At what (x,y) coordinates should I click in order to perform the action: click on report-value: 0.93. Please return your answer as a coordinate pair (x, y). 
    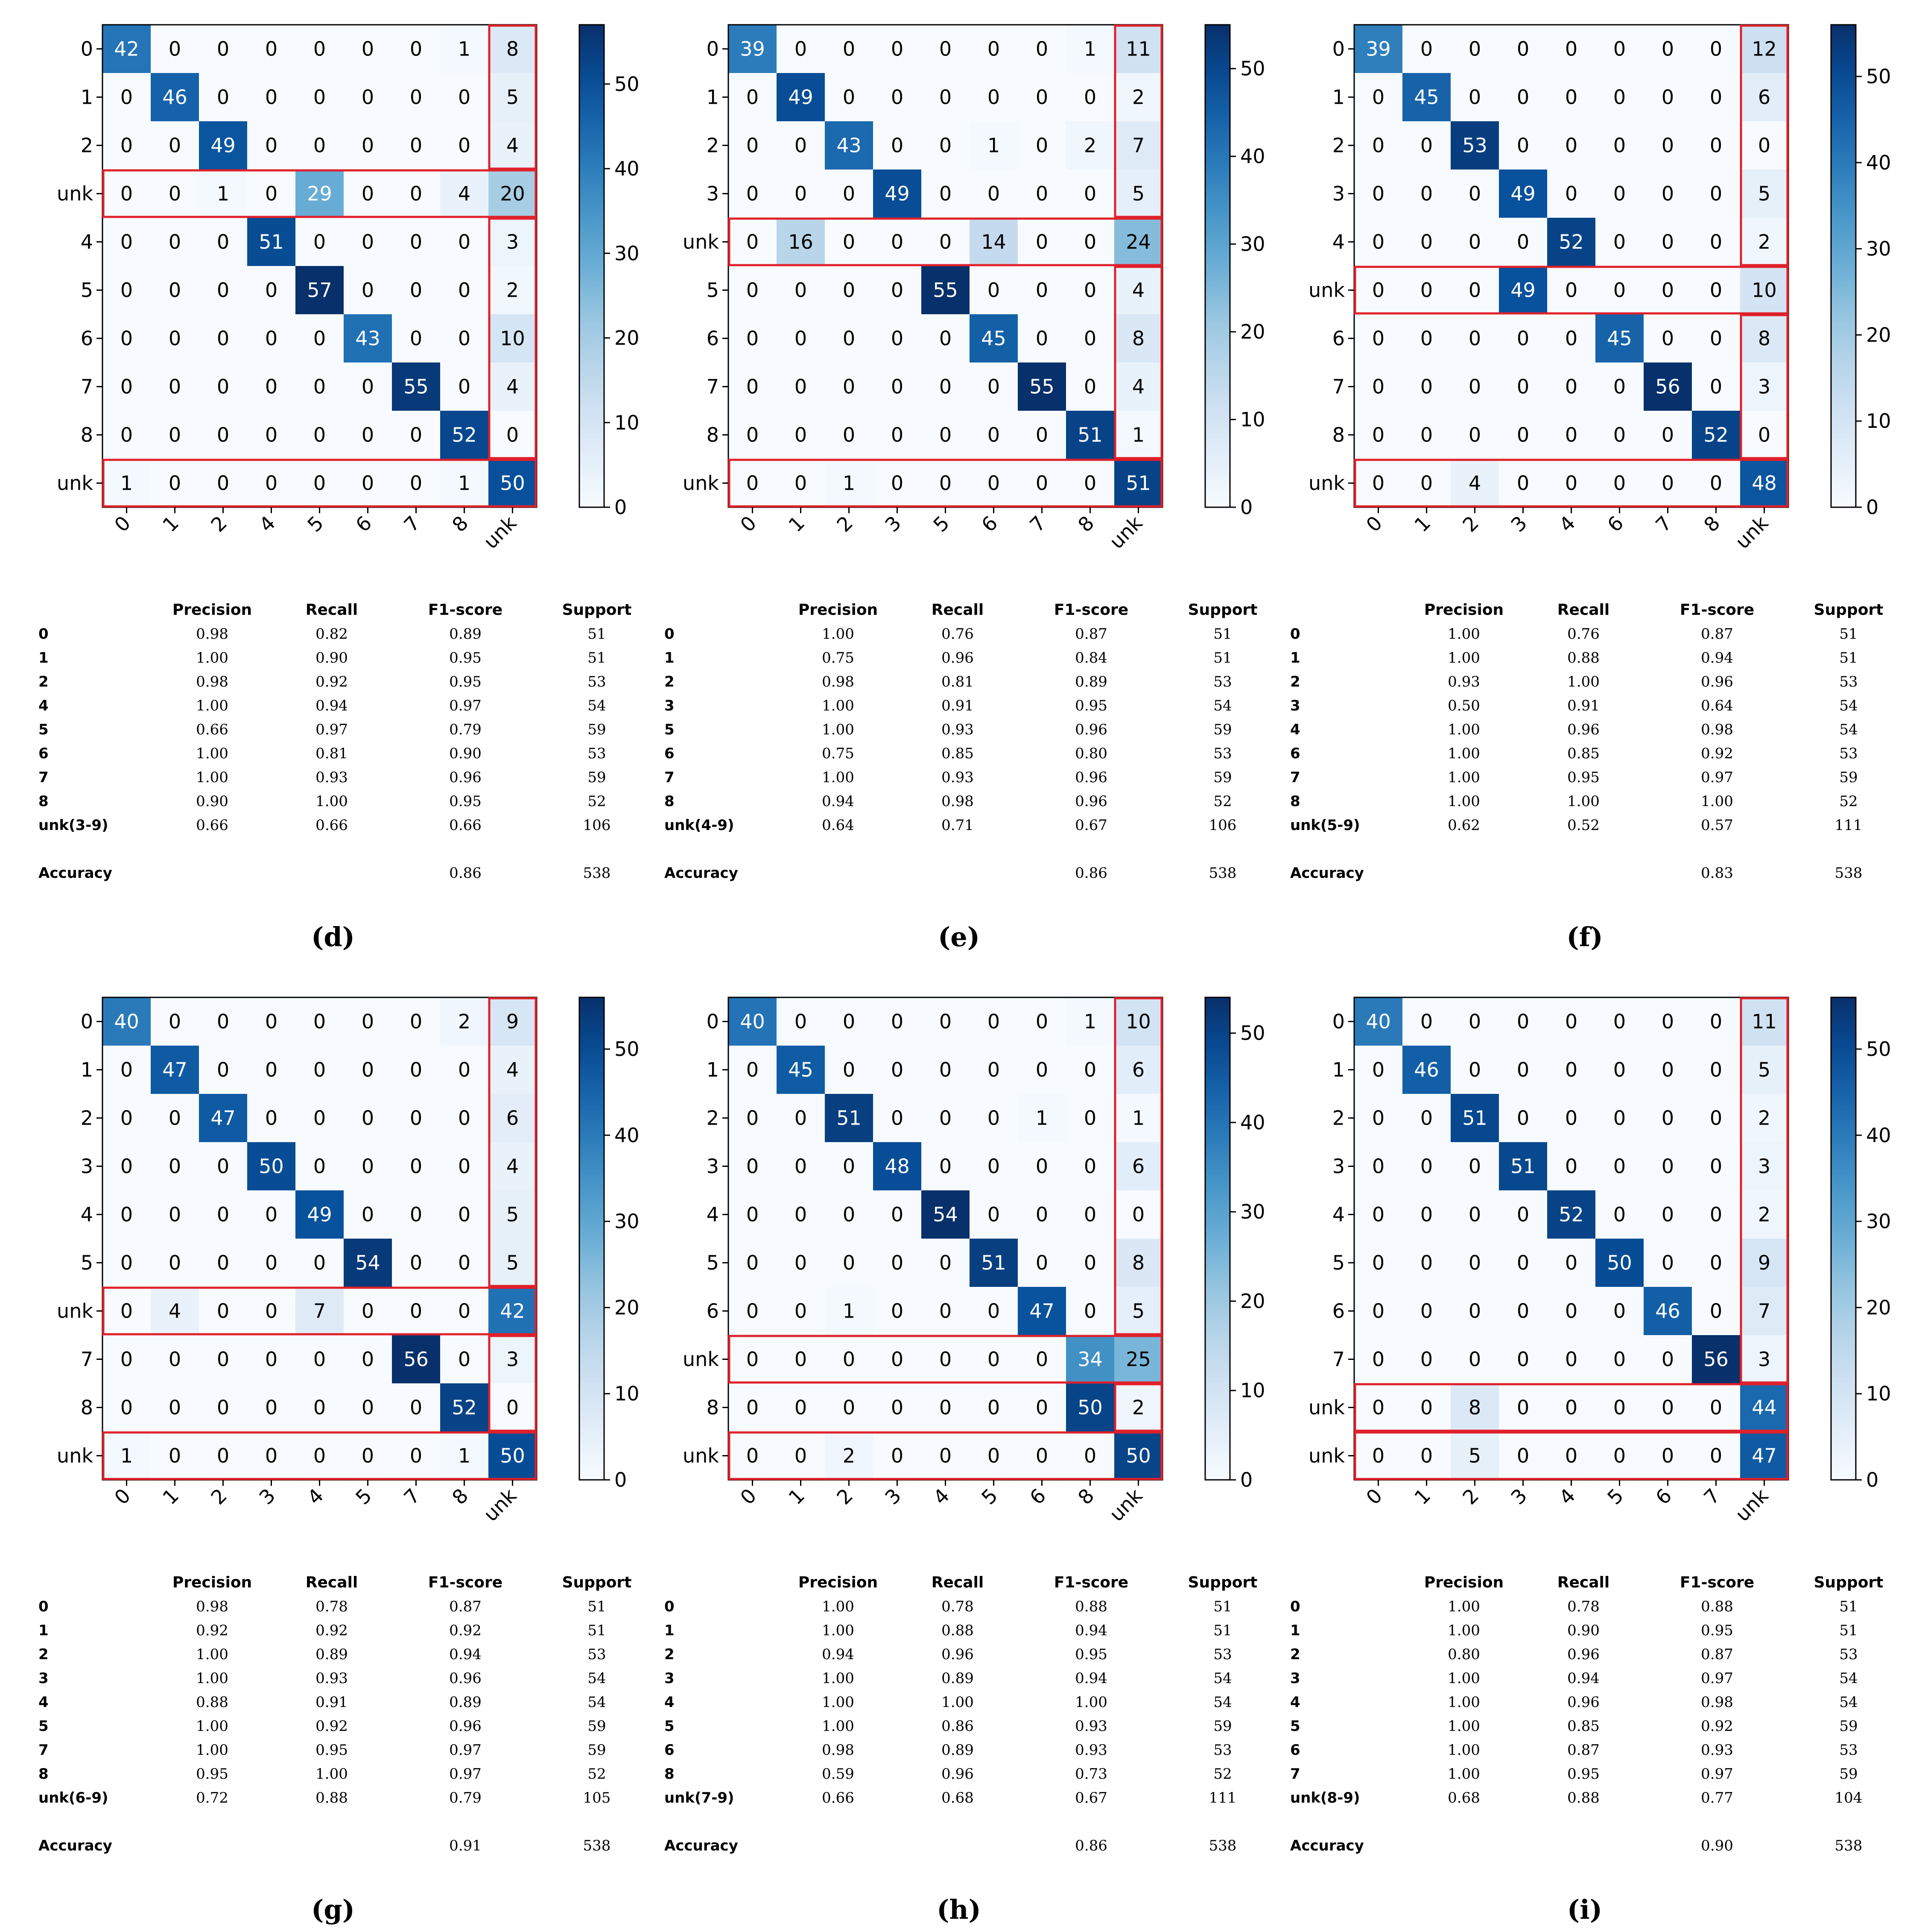
    Looking at the image, I should click on (958, 777).